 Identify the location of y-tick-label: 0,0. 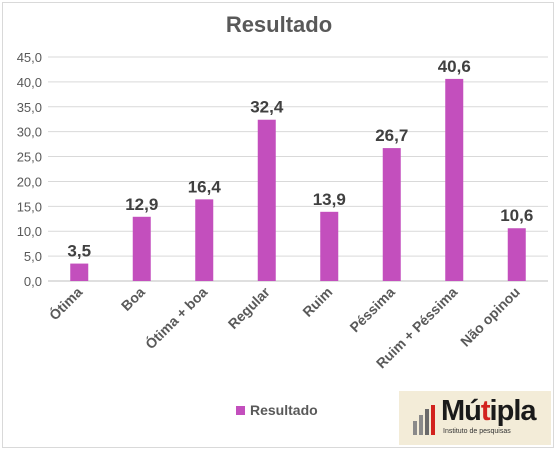
(33, 281).